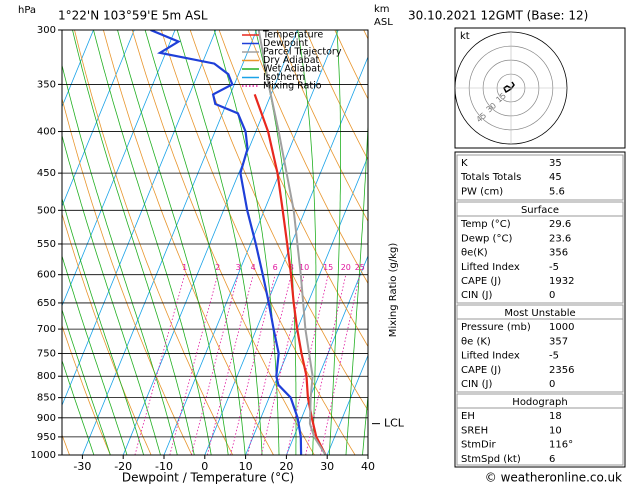  Describe the element at coordinates (476, 384) in the screenshot. I see `table-label: CIN (J)` at that location.